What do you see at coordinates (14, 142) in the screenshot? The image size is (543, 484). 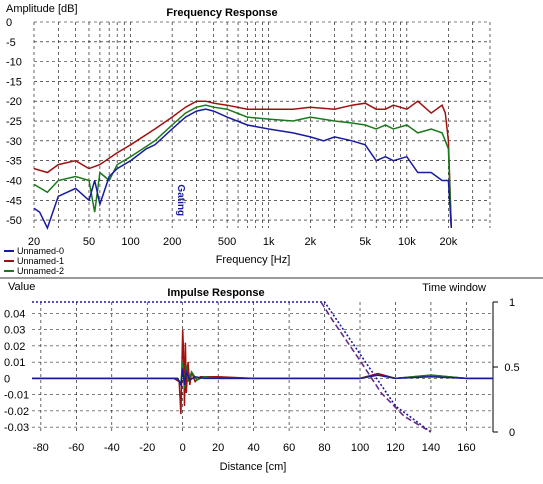 I see `fr-y-tick-label: -30` at bounding box center [14, 142].